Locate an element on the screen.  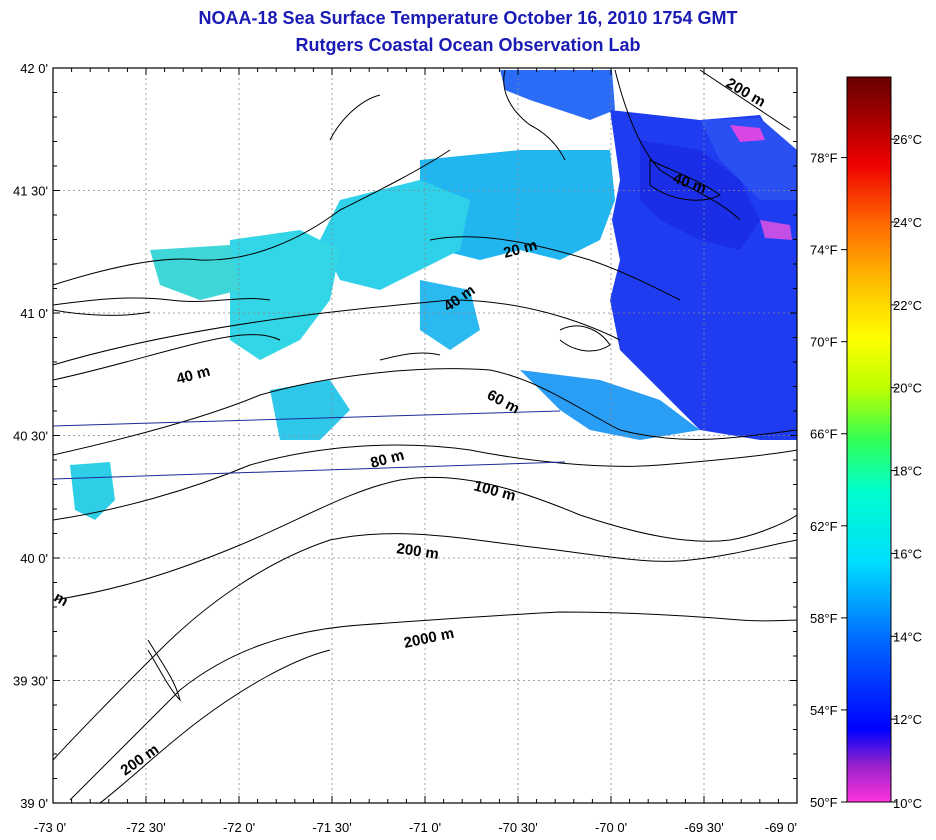
celsius-label: 20°C is located at coordinates (907, 388).